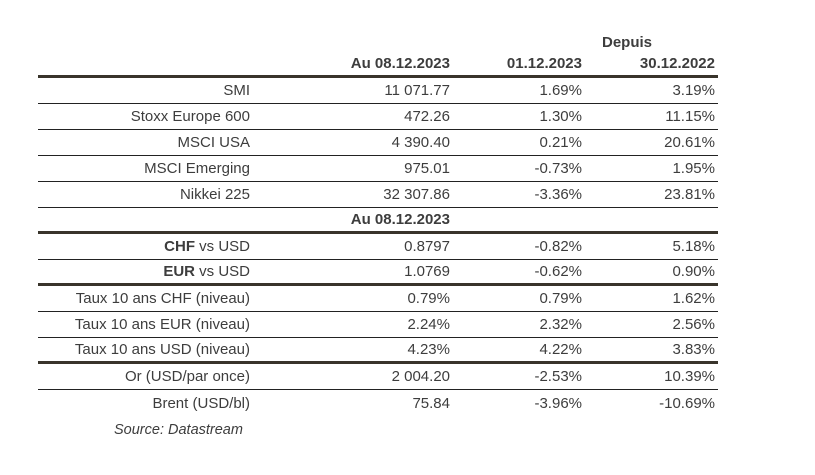  I want to click on row-value: 2 004.20, so click(420, 376).